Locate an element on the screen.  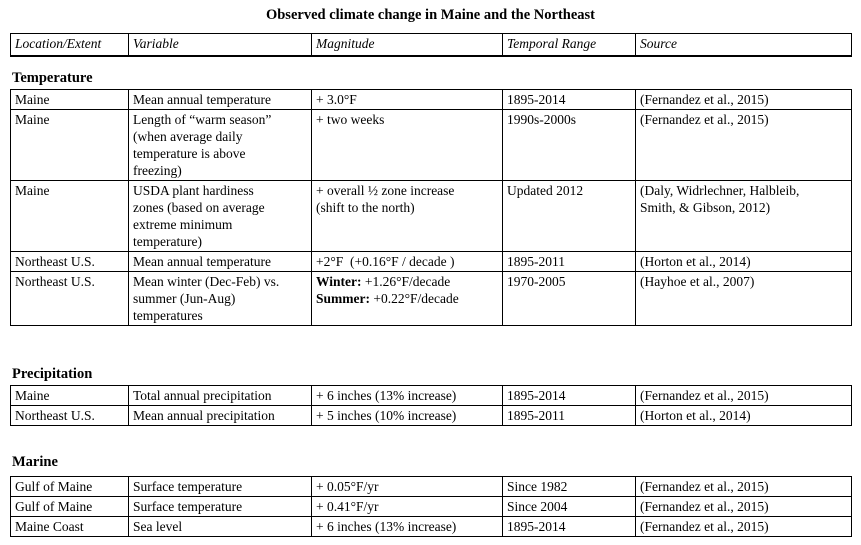
section-heading: Precipitation is located at coordinates (52, 374).